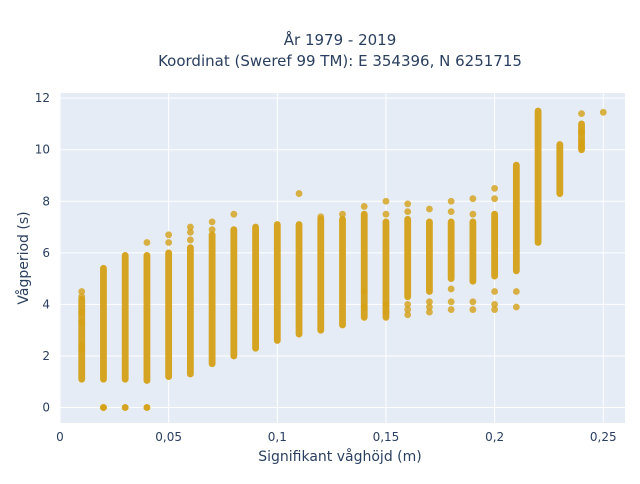 The image size is (640, 484). What do you see at coordinates (60, 437) in the screenshot?
I see `x-tick-label: 0` at bounding box center [60, 437].